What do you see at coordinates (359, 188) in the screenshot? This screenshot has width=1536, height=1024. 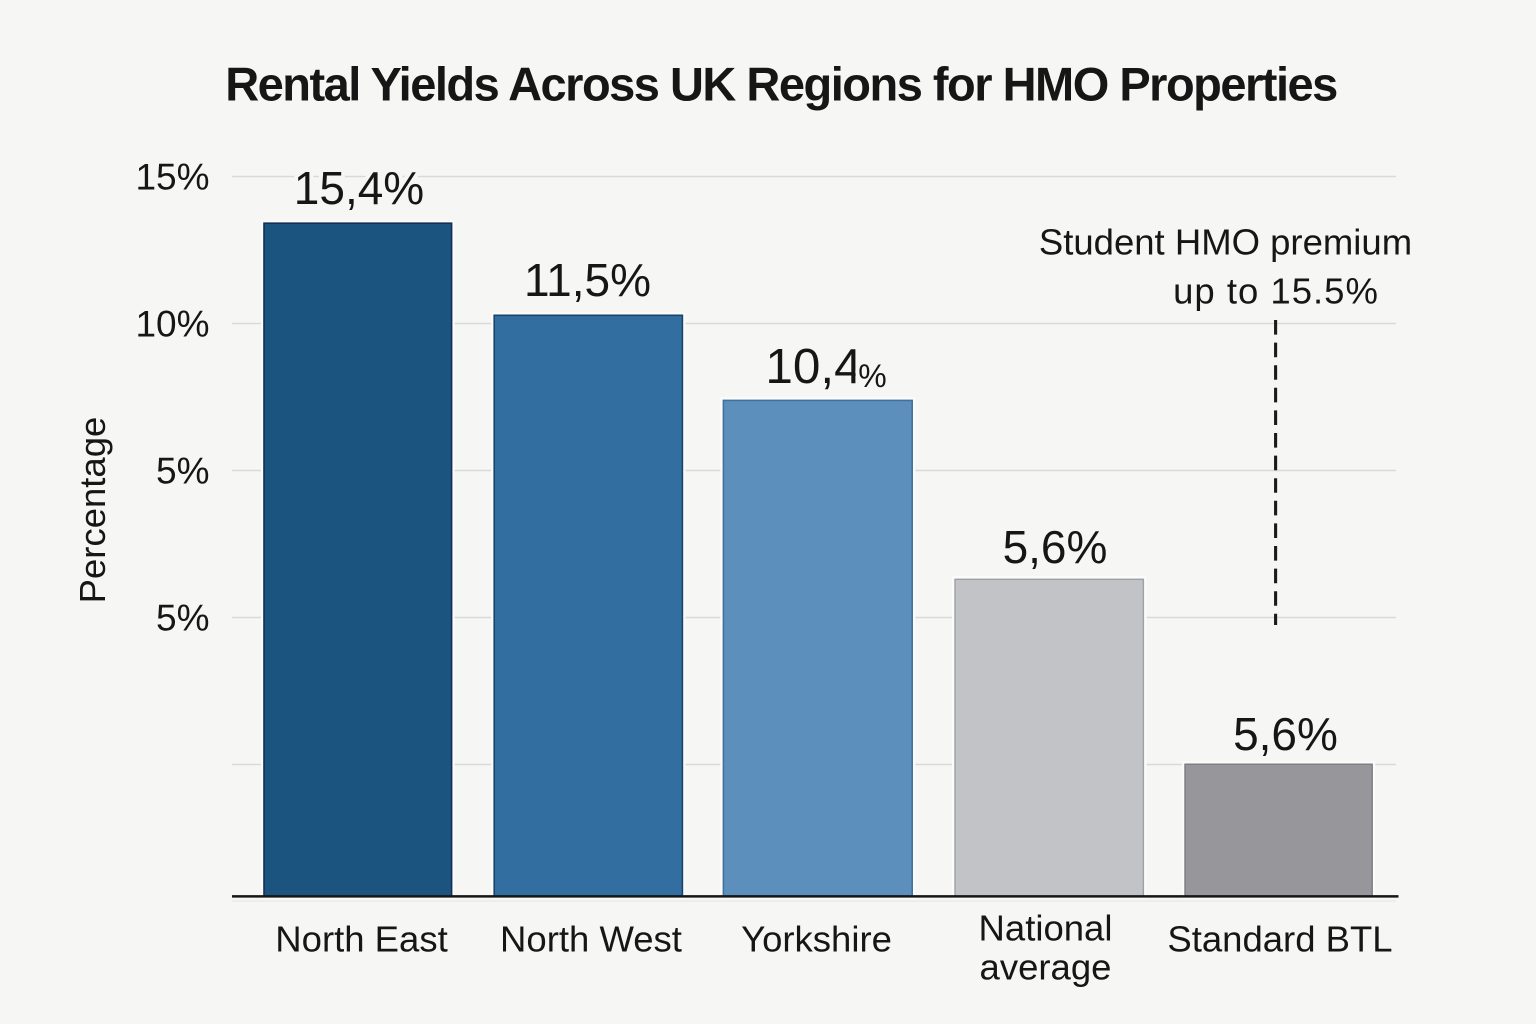 I see `svg-text: 15,4%` at bounding box center [359, 188].